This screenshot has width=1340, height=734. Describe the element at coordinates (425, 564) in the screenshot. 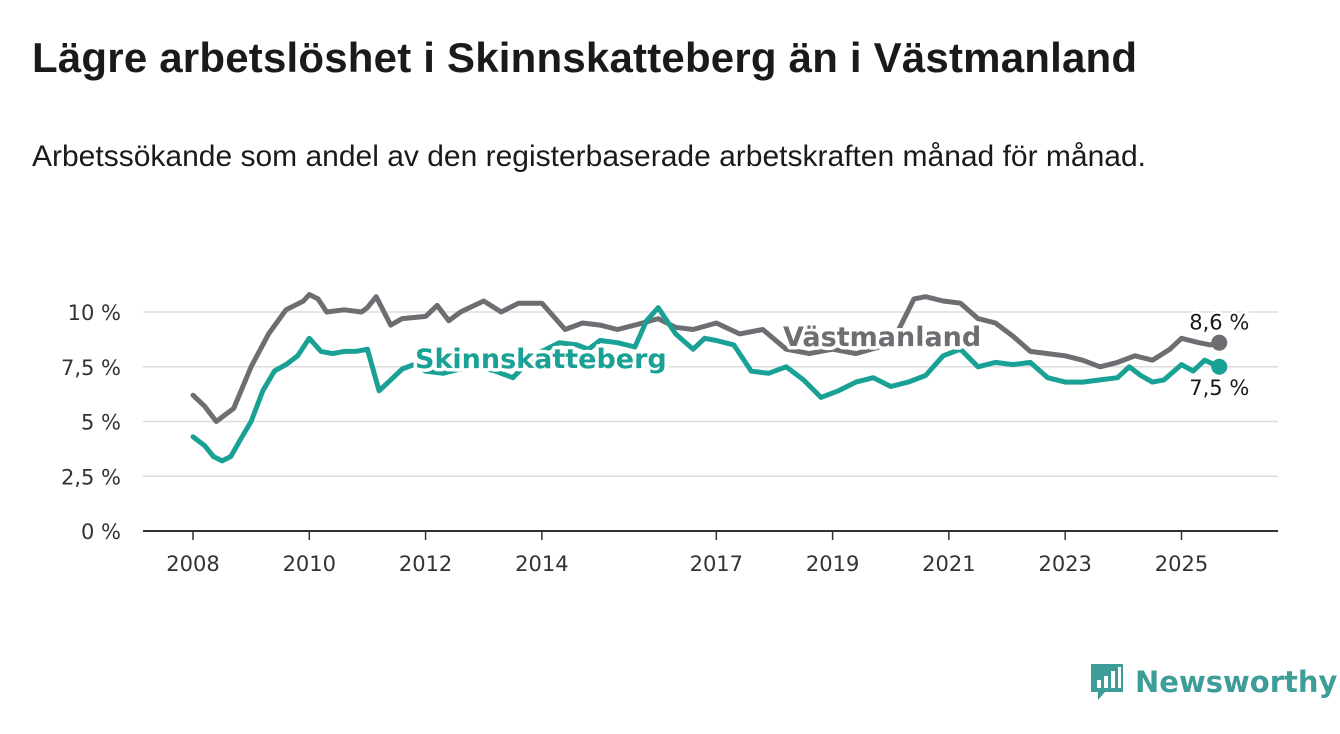

I see `x-tick-label: 2012` at that location.